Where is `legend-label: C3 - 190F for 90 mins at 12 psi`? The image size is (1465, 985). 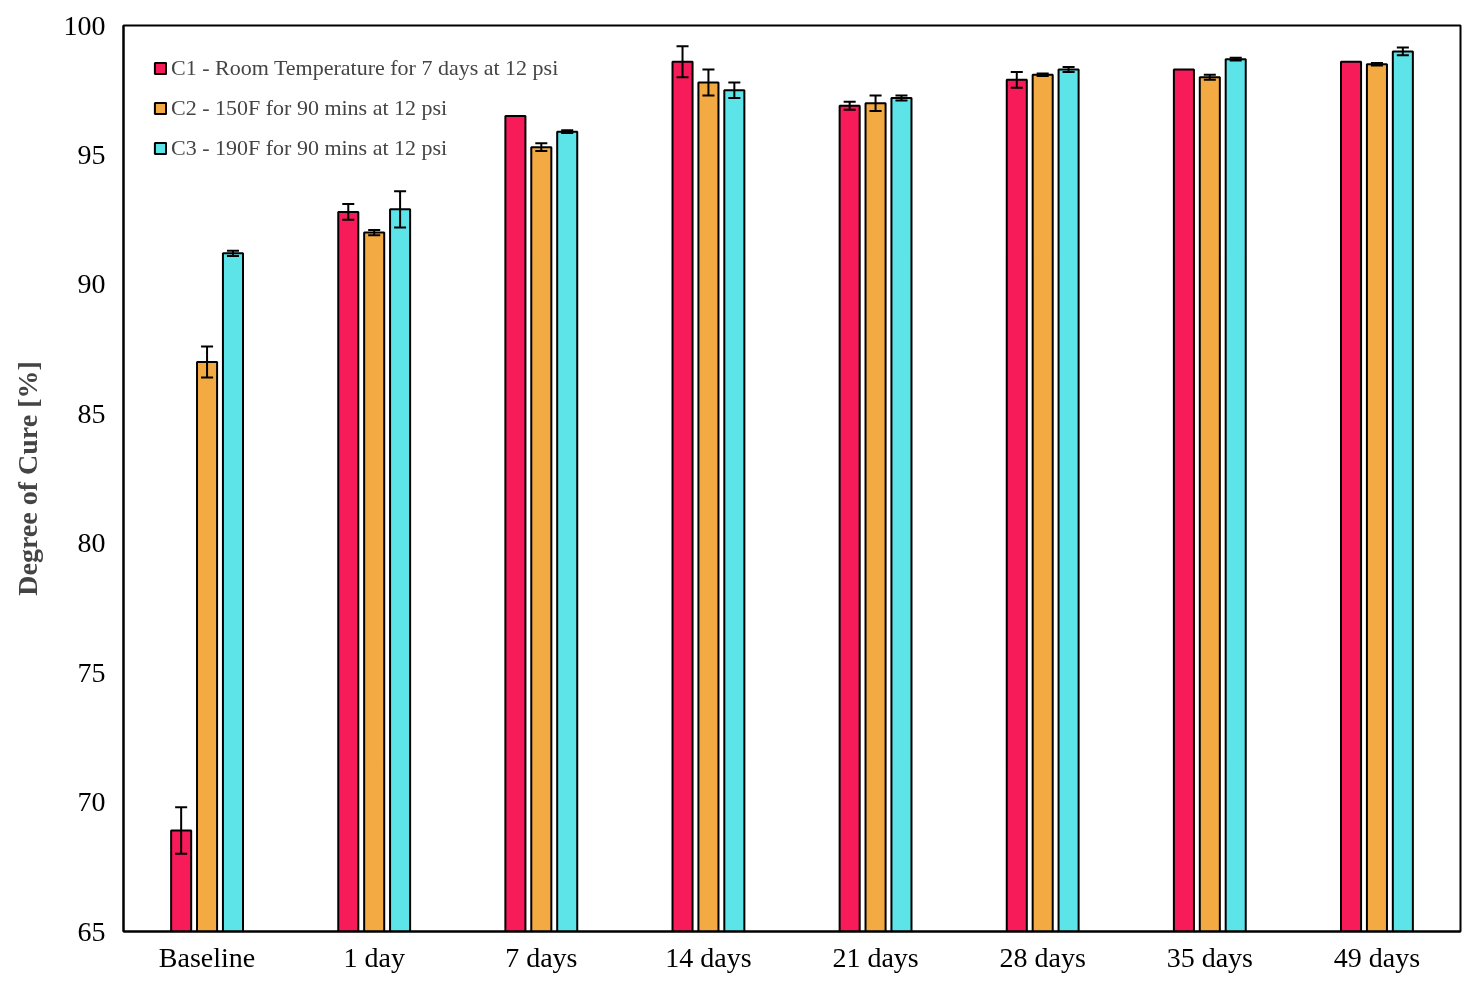
legend-label: C3 - 190F for 90 mins at 12 psi is located at coordinates (309, 148).